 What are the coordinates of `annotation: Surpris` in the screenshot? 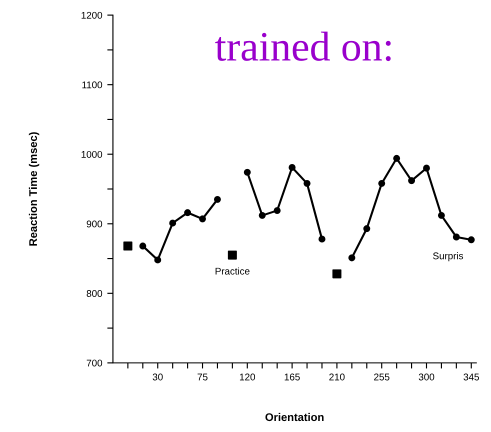 It's located at (448, 257).